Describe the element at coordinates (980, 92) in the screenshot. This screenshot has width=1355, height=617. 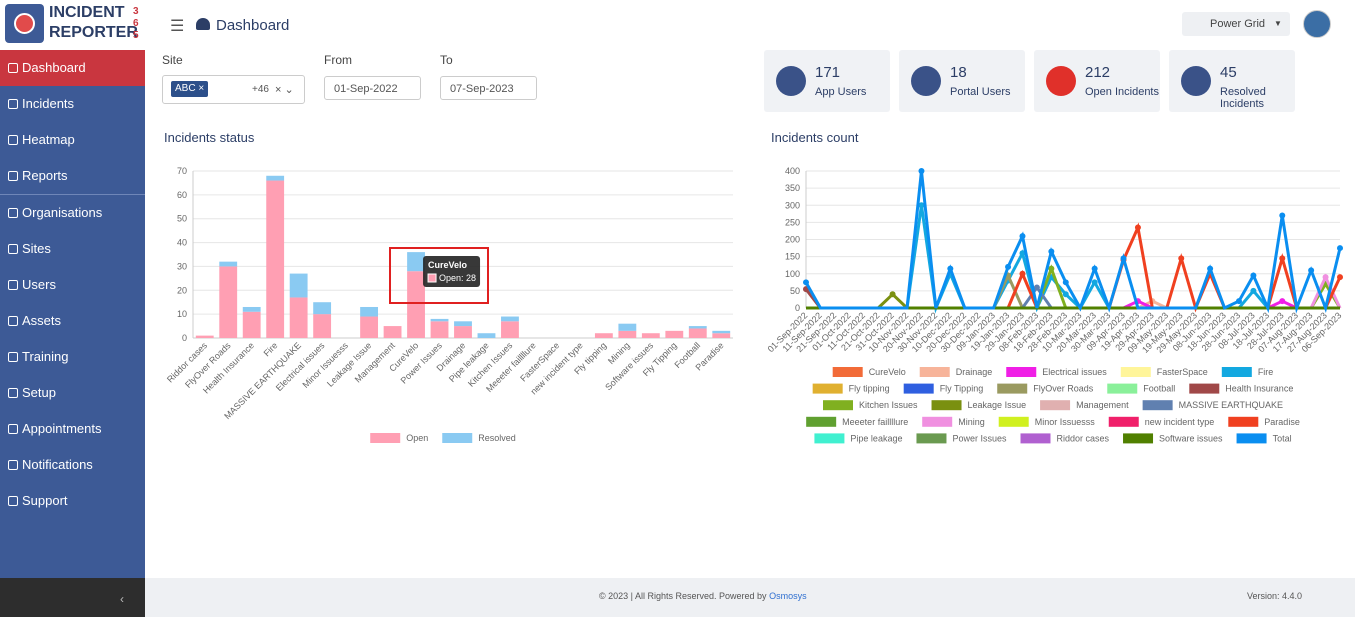
I see `stat-label: Portal Users` at that location.